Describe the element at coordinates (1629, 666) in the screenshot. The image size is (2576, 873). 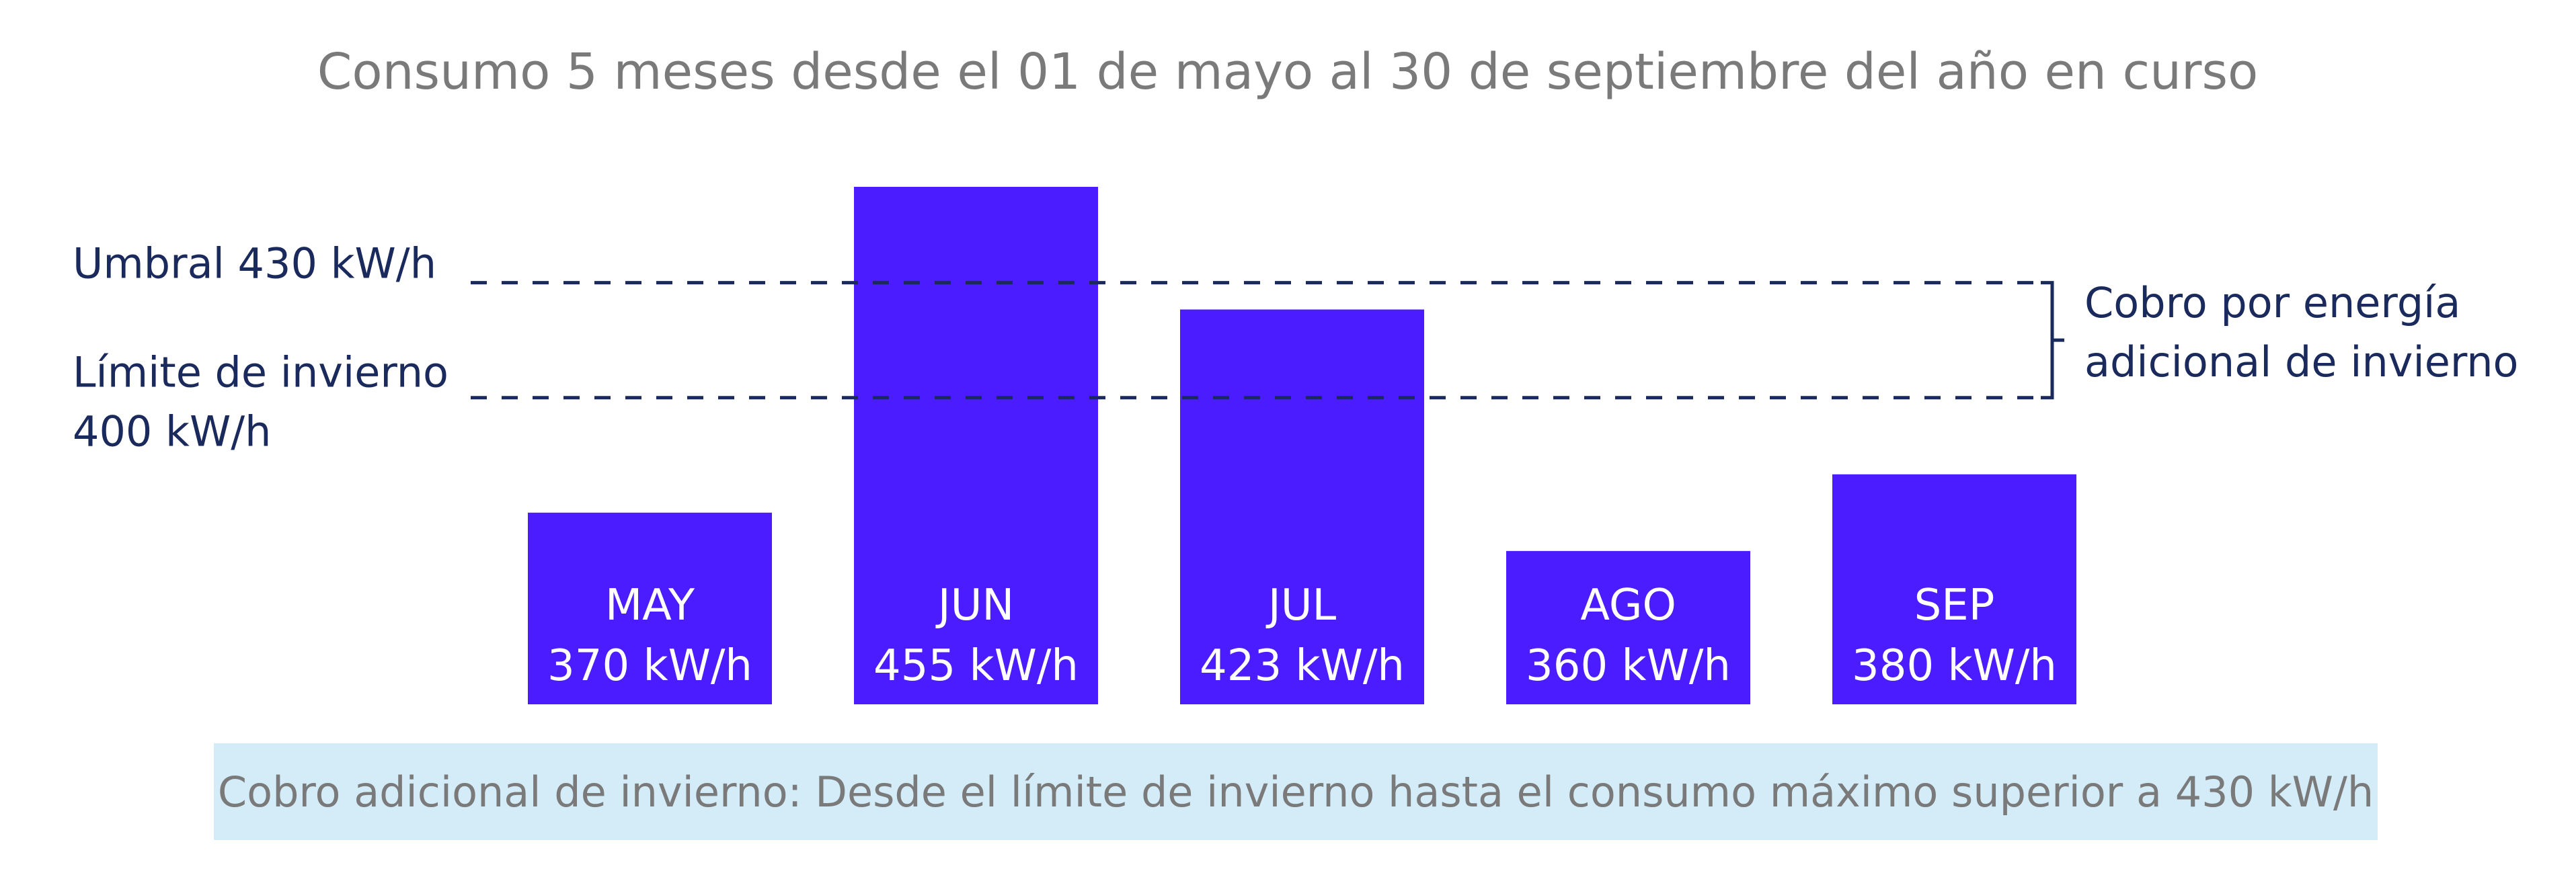
I see `bar-value-label: 360 kW/h` at that location.